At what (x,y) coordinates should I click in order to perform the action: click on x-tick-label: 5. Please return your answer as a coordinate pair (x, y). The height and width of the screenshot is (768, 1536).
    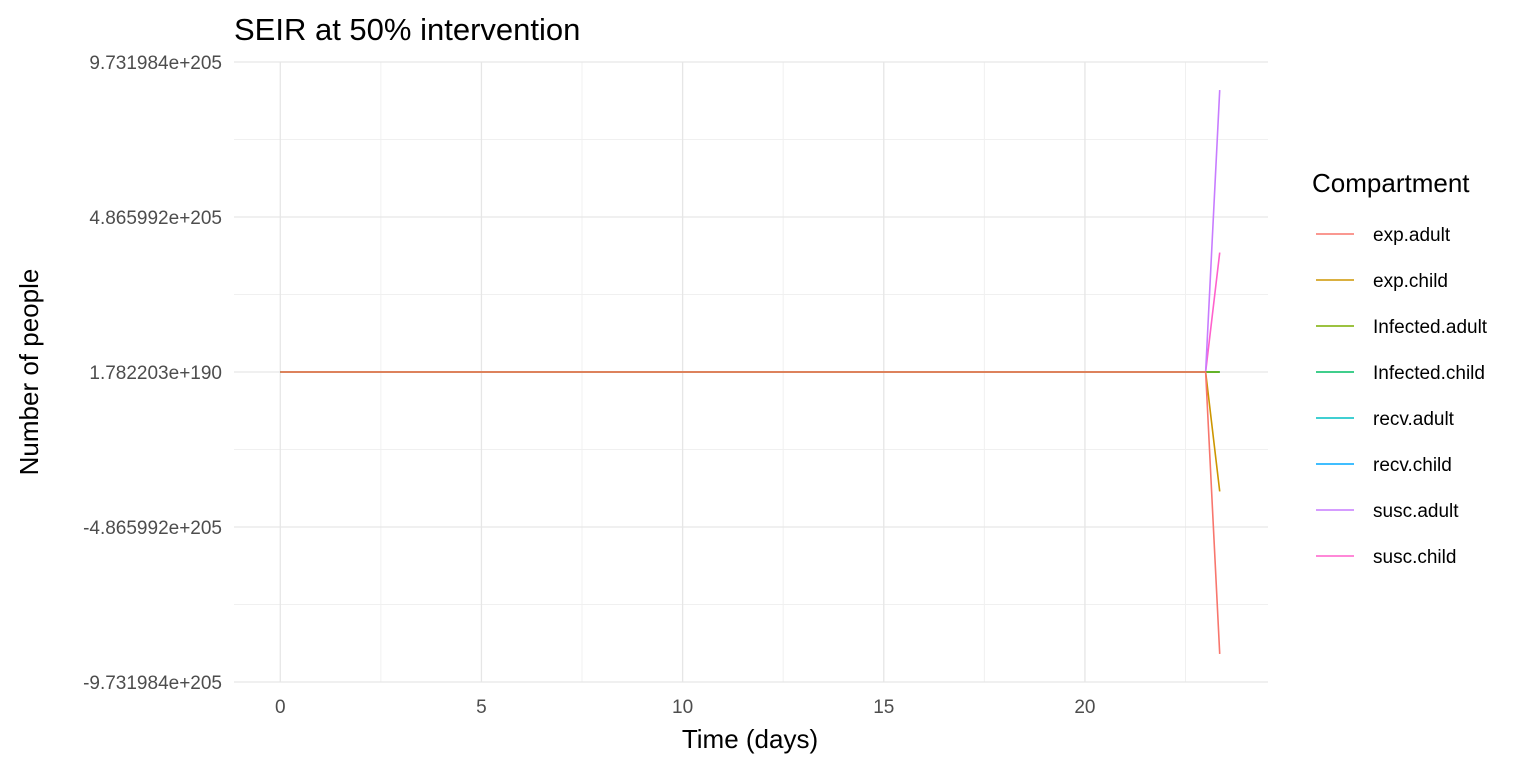
    Looking at the image, I should click on (481, 707).